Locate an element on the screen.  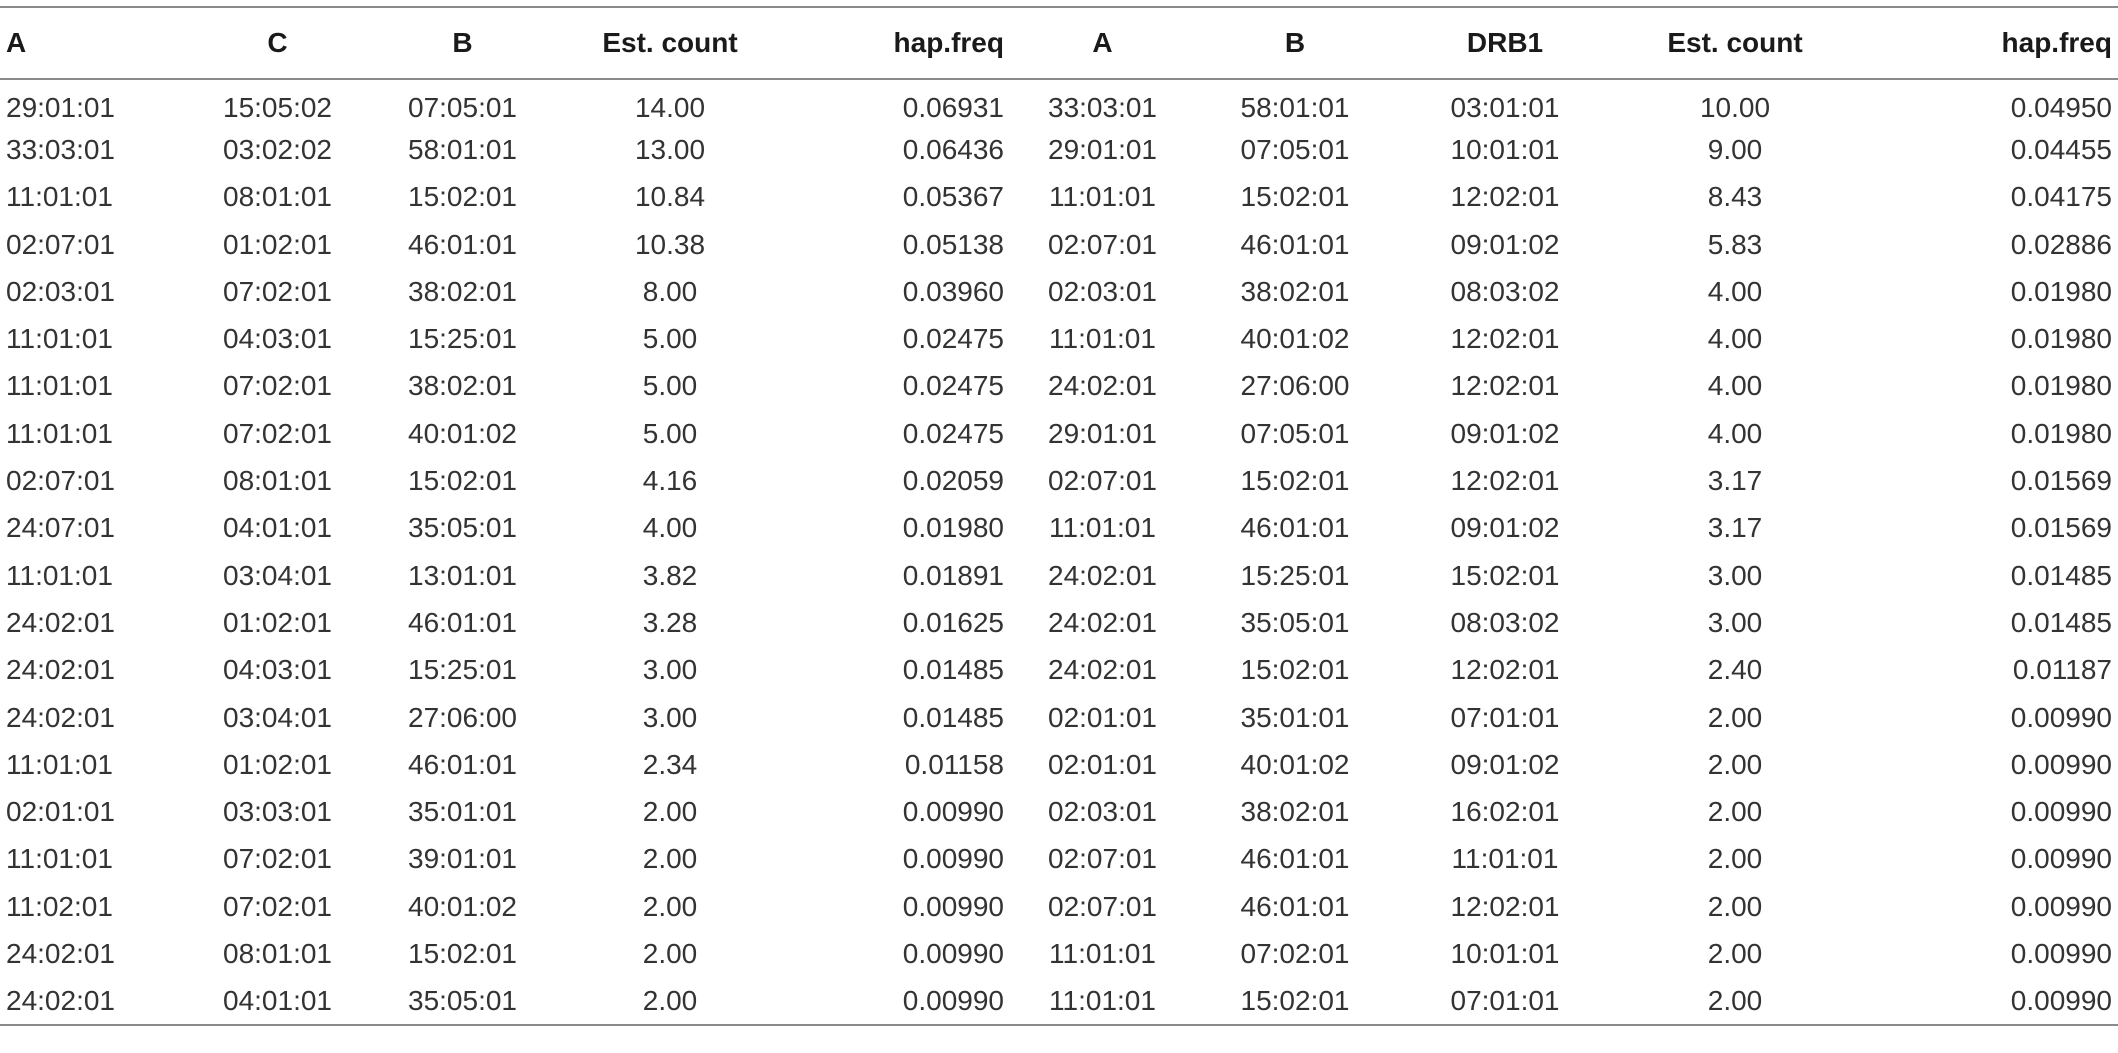
table-cell: 10.38 is located at coordinates (670, 244).